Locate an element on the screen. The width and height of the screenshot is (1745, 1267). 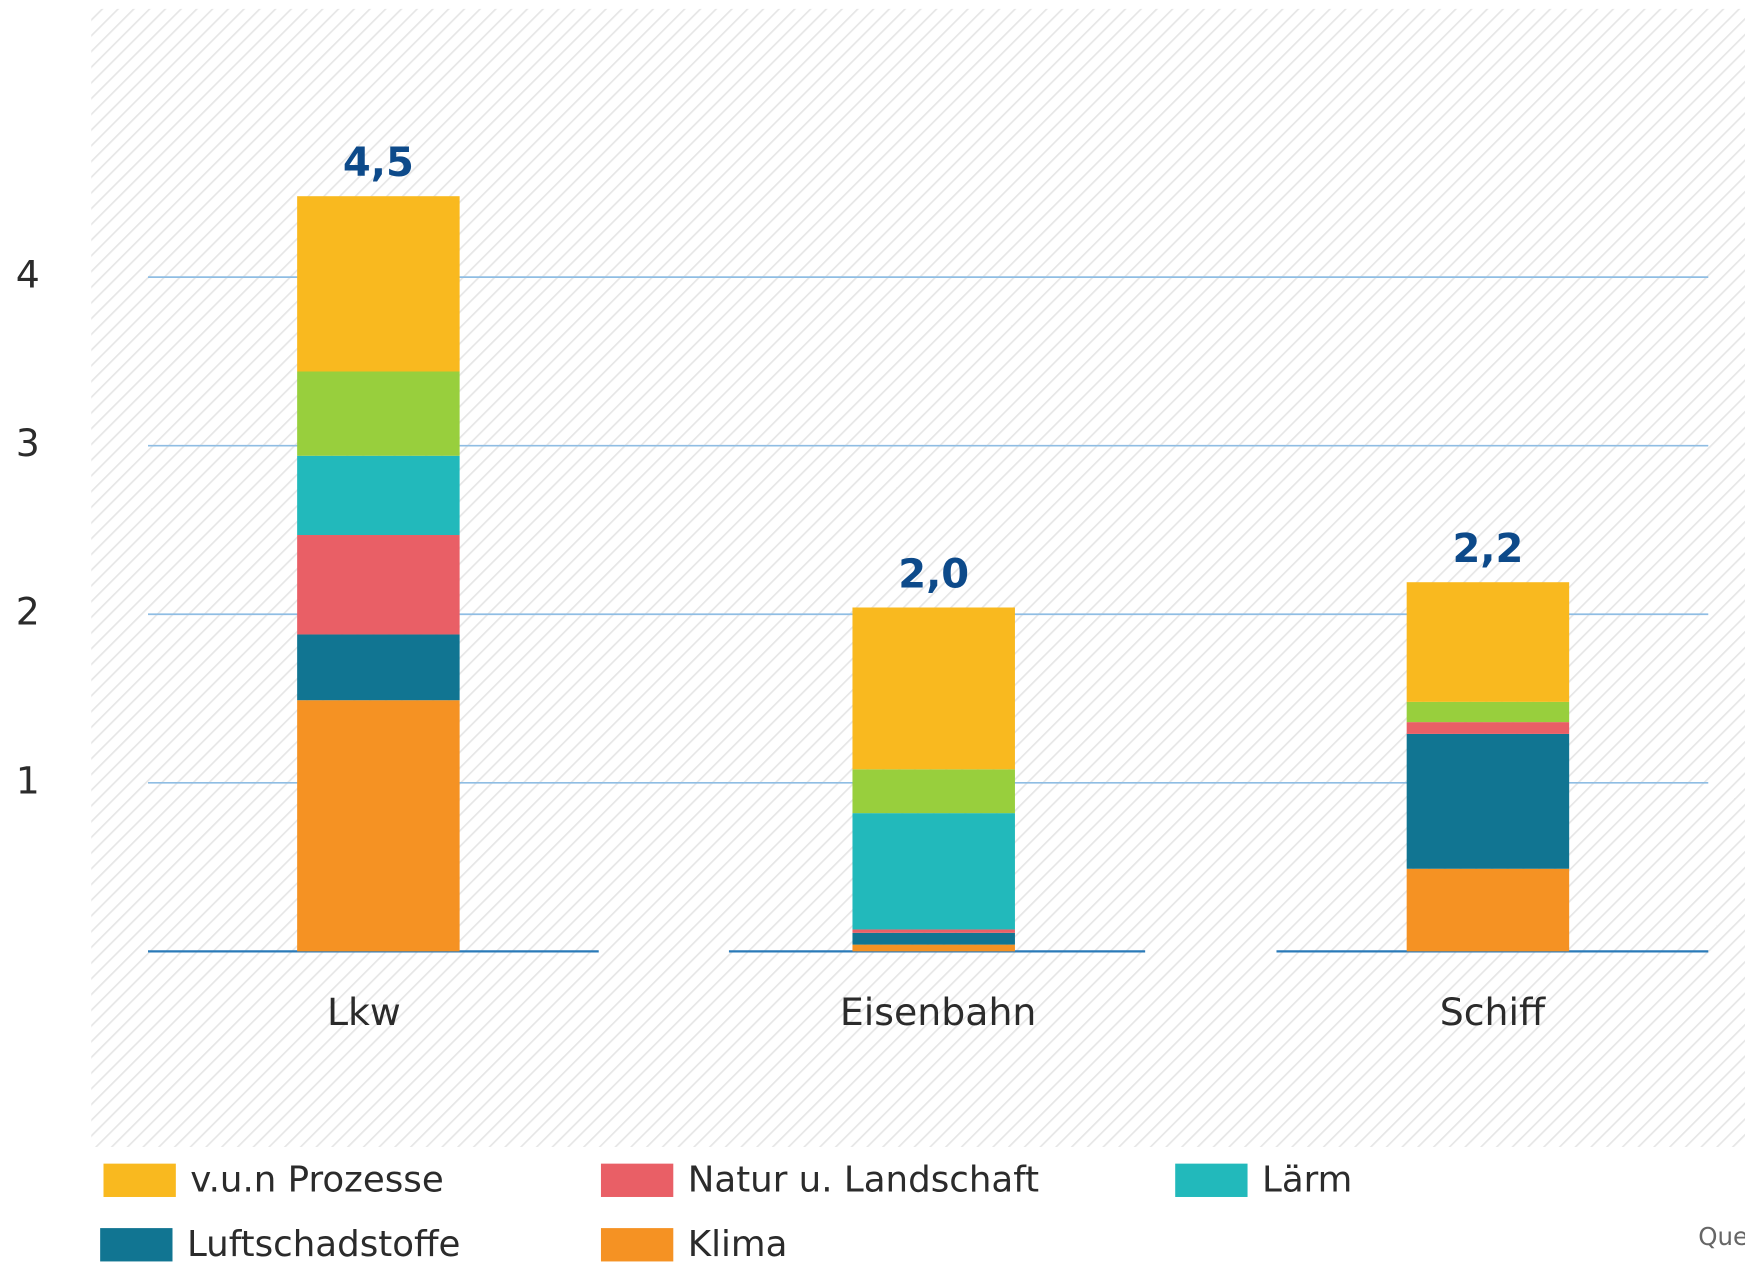
legend-label: Klima is located at coordinates (738, 1244).